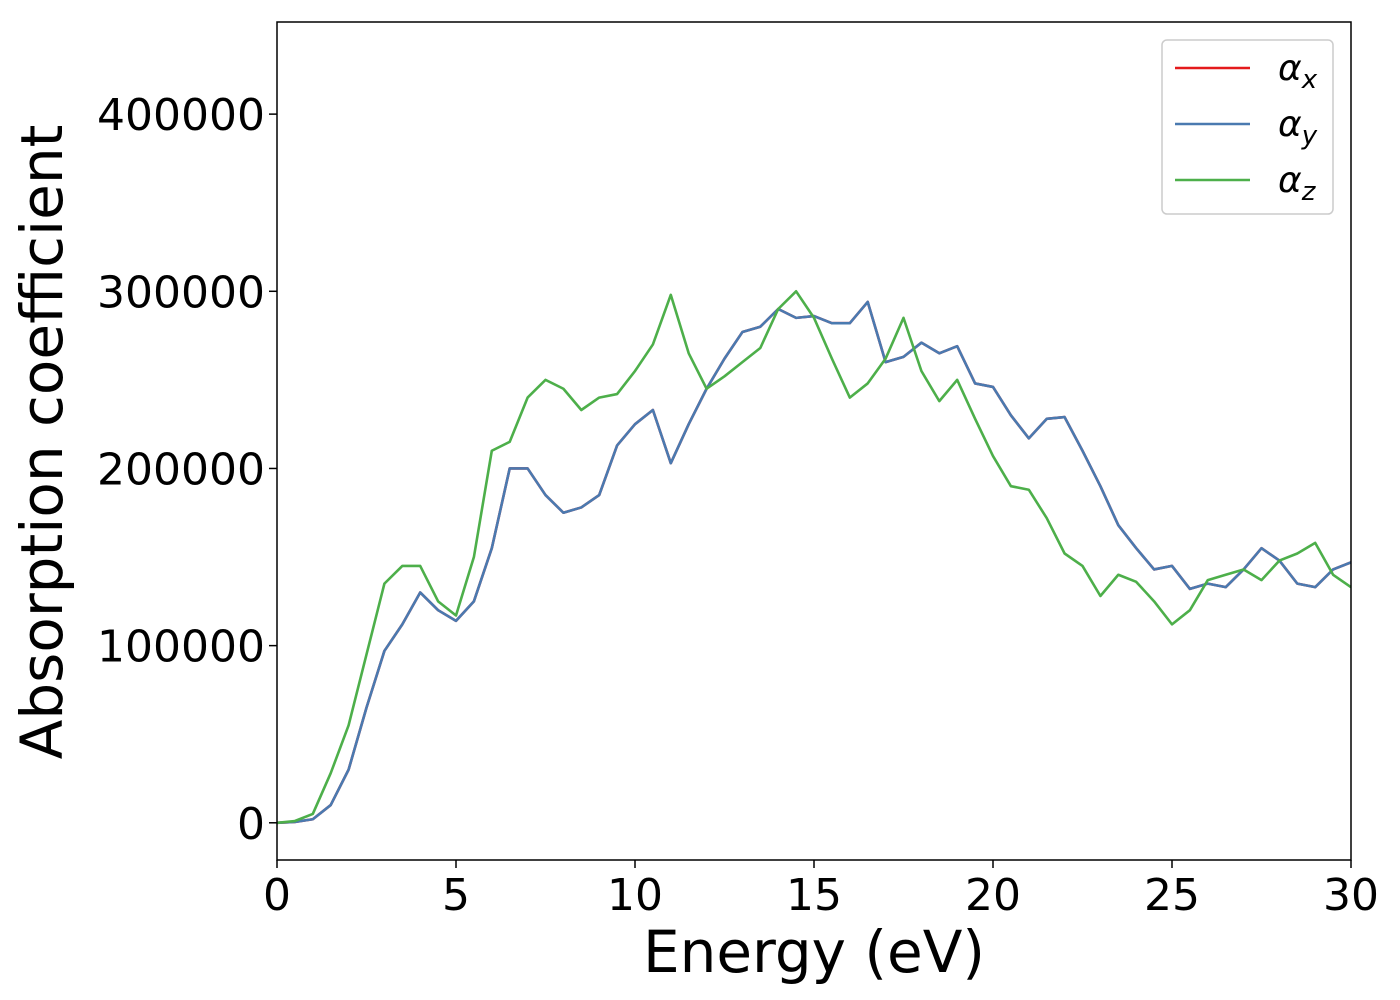  I want to click on legend-label: αz, so click(1297, 183).